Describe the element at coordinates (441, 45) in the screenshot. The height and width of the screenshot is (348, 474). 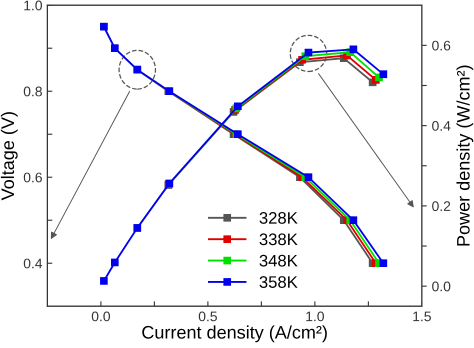
I see `y2-tick-label: 0.6` at that location.